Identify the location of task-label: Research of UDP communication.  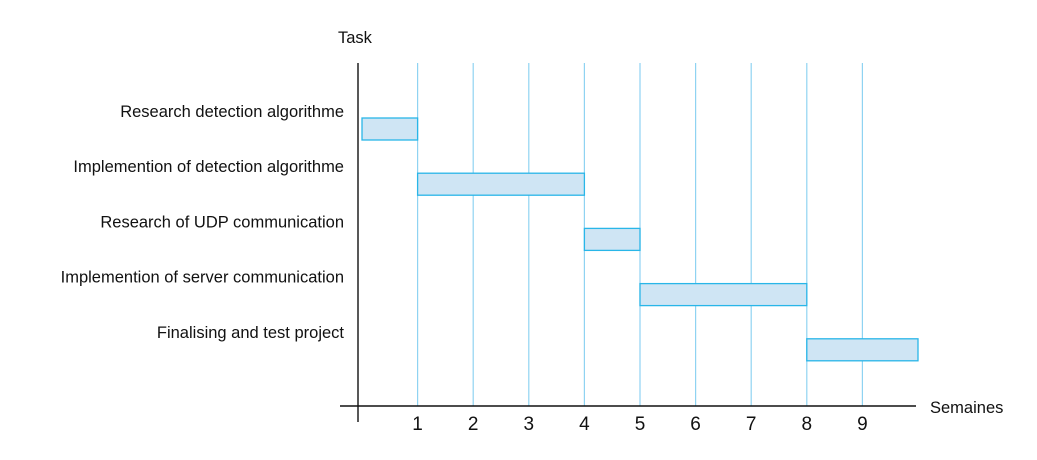
(222, 222).